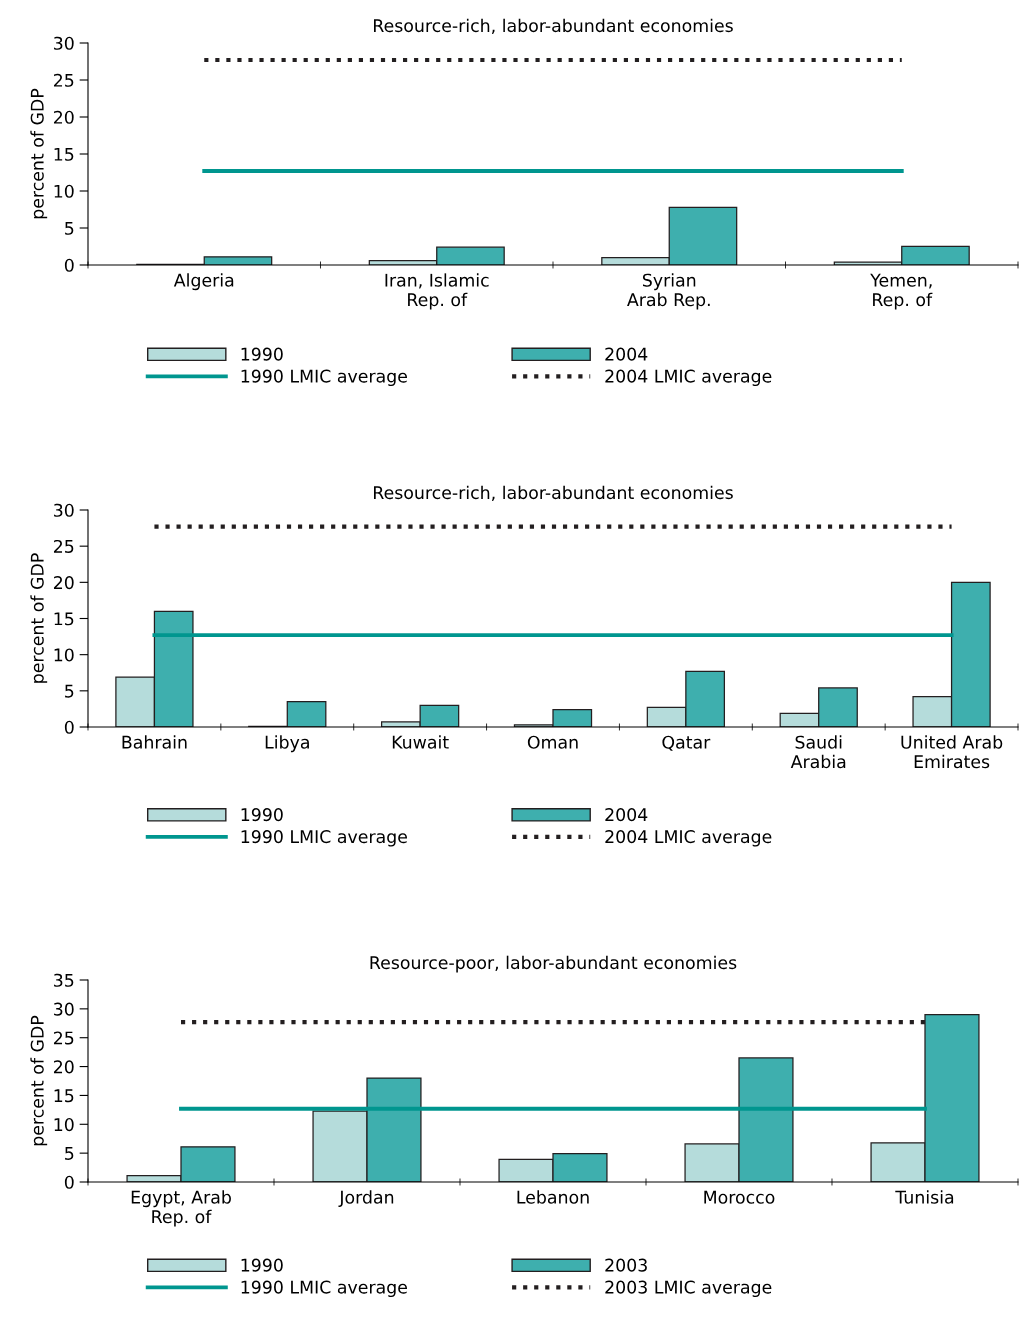 The width and height of the screenshot is (1020, 1318). What do you see at coordinates (287, 744) in the screenshot?
I see `x-tick-label: Libya` at bounding box center [287, 744].